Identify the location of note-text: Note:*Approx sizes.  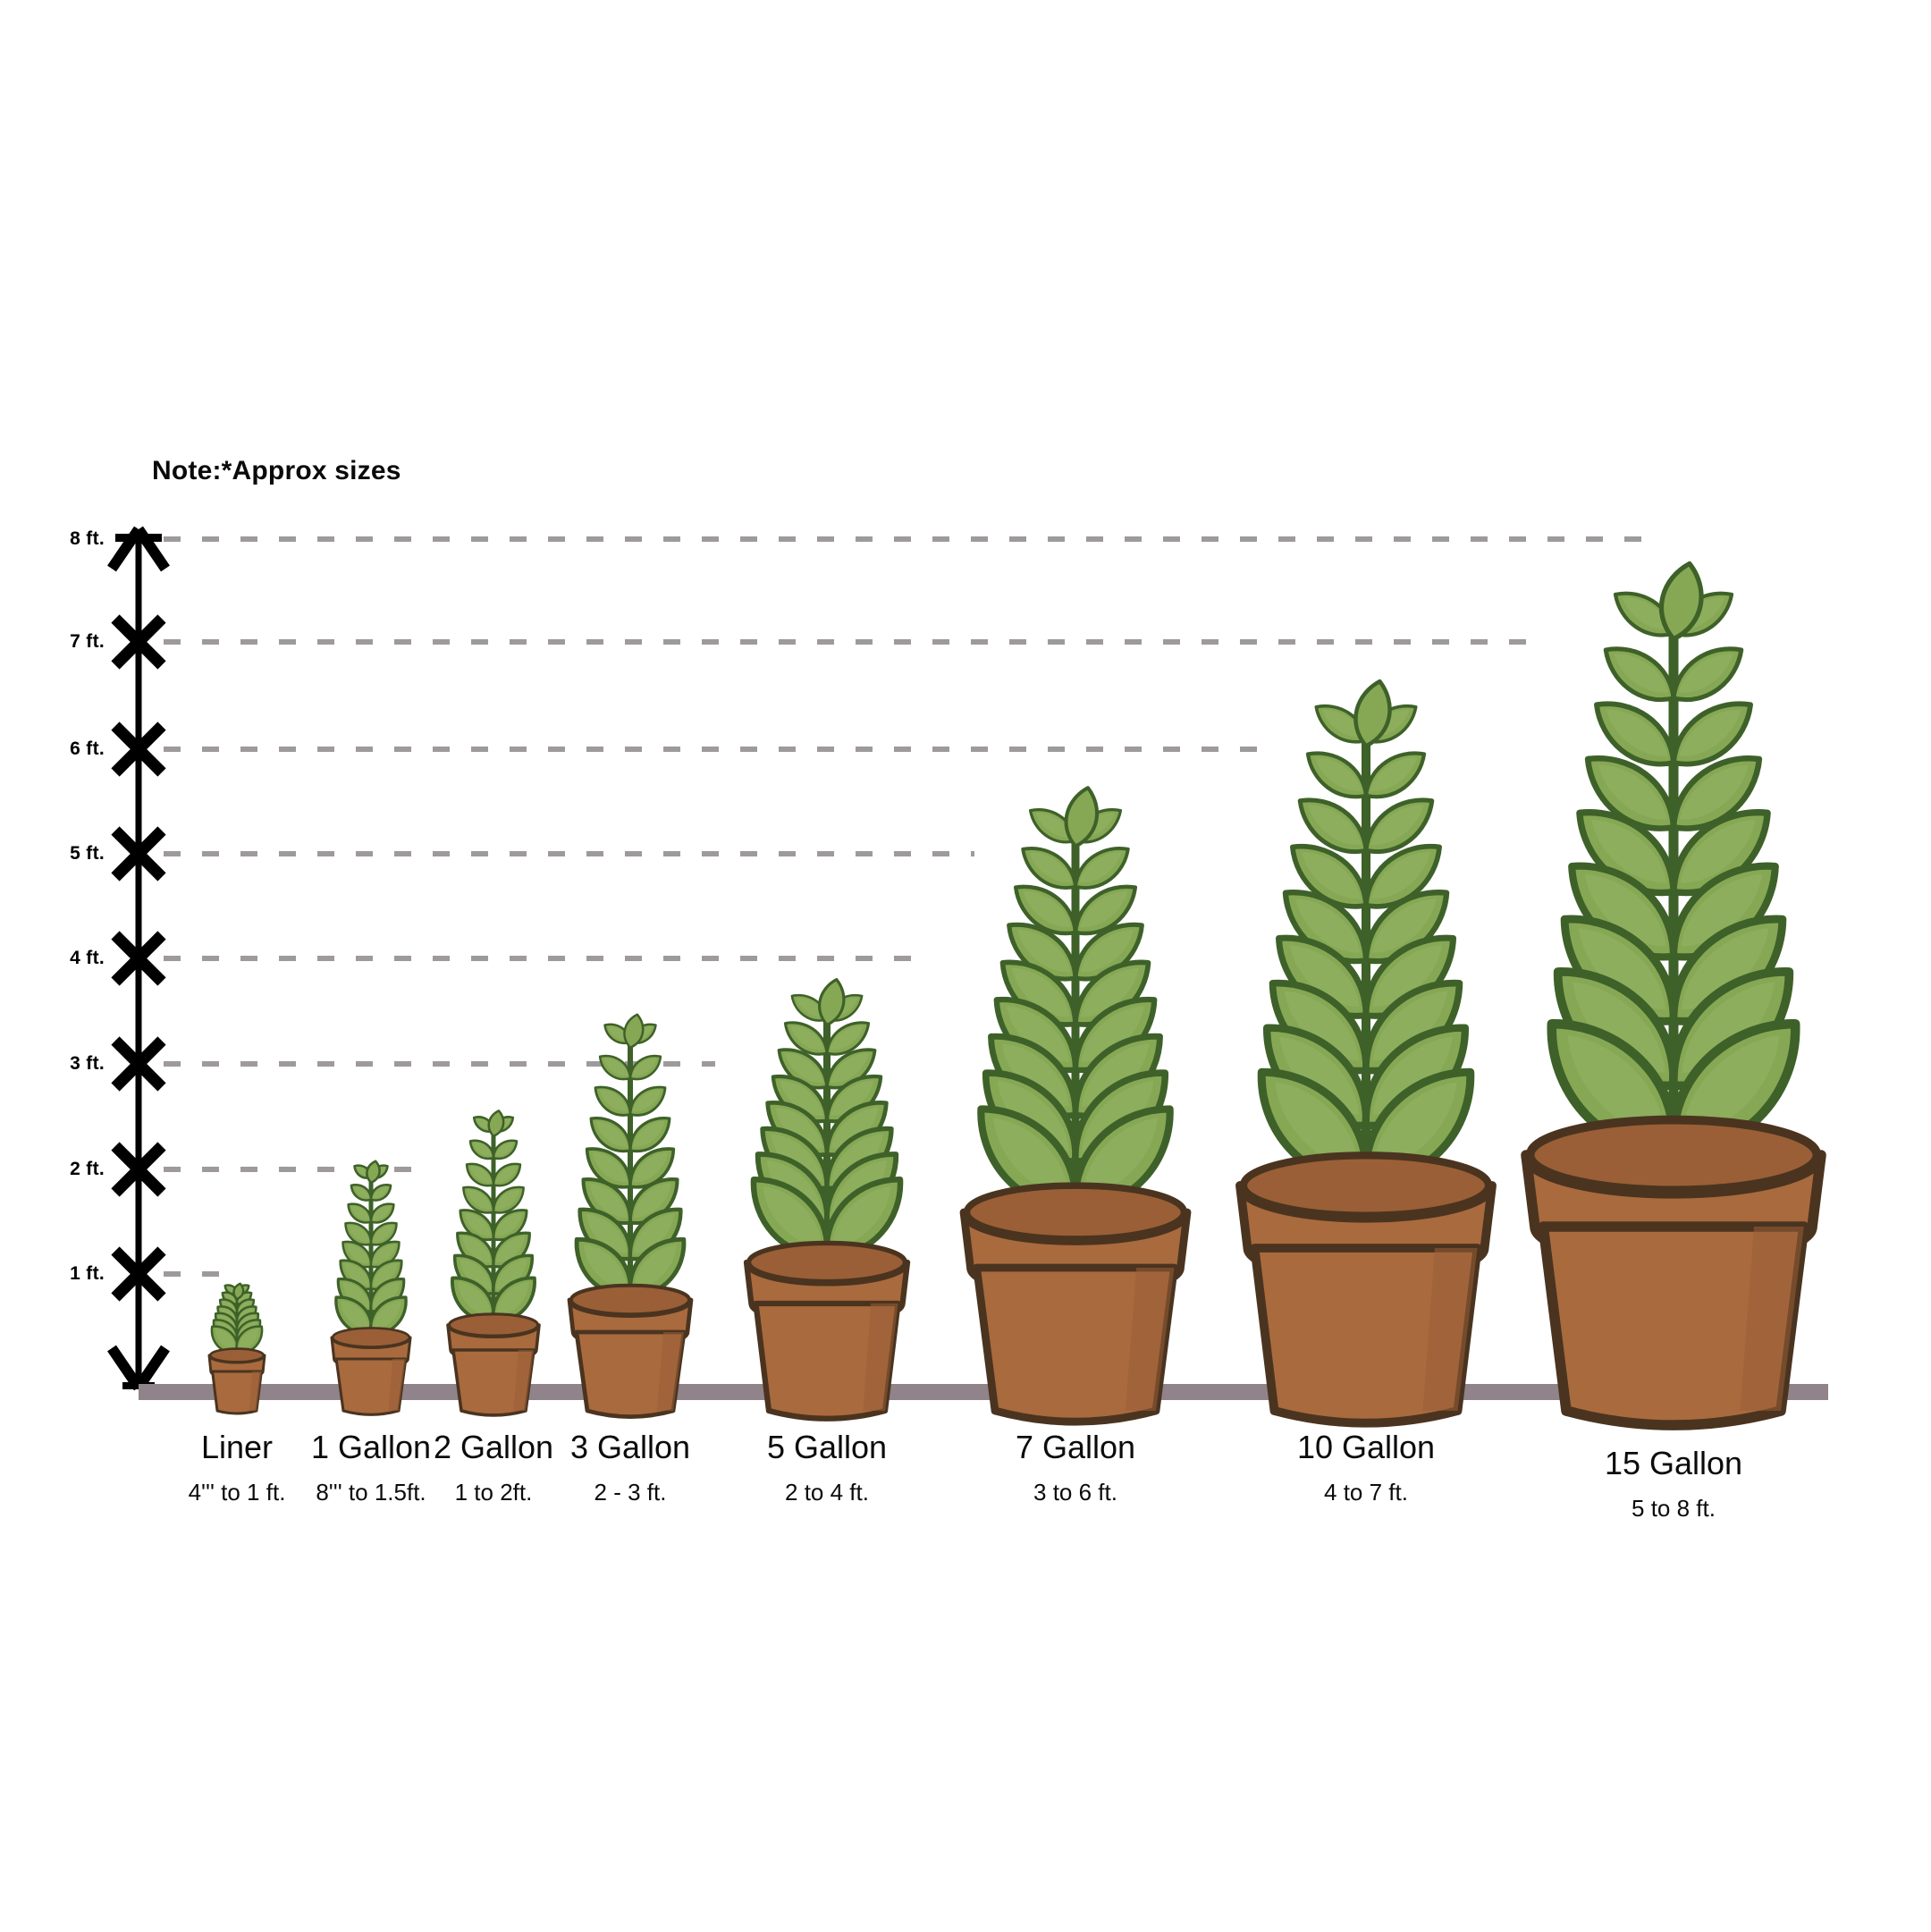
(276, 470).